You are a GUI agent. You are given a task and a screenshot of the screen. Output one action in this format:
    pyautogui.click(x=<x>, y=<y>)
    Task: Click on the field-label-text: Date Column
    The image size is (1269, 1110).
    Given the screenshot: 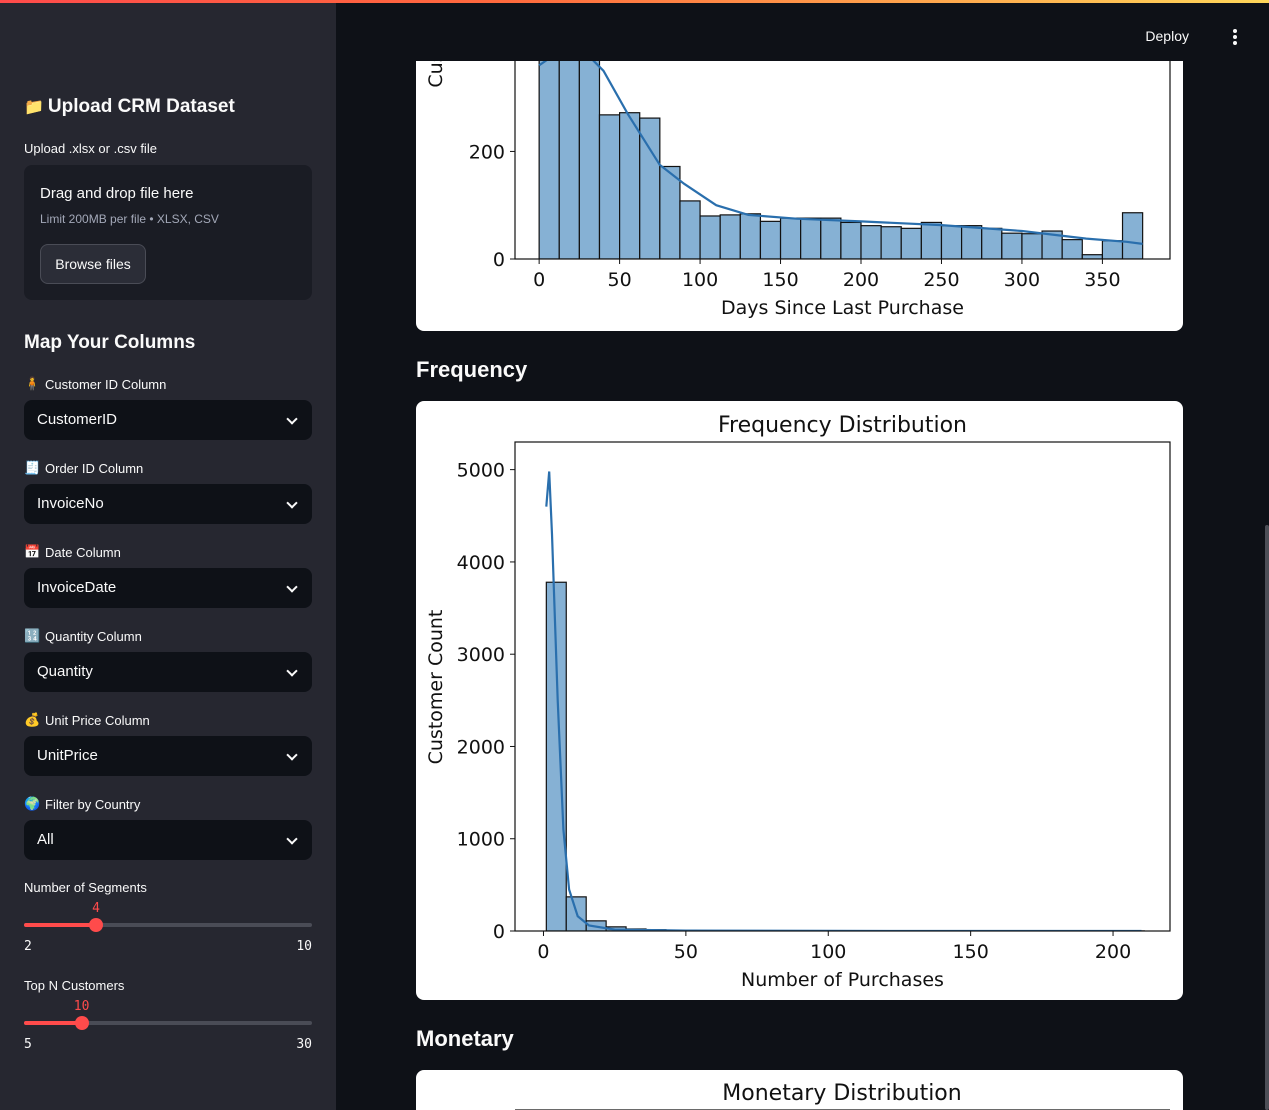 What is the action you would take?
    pyautogui.click(x=83, y=552)
    